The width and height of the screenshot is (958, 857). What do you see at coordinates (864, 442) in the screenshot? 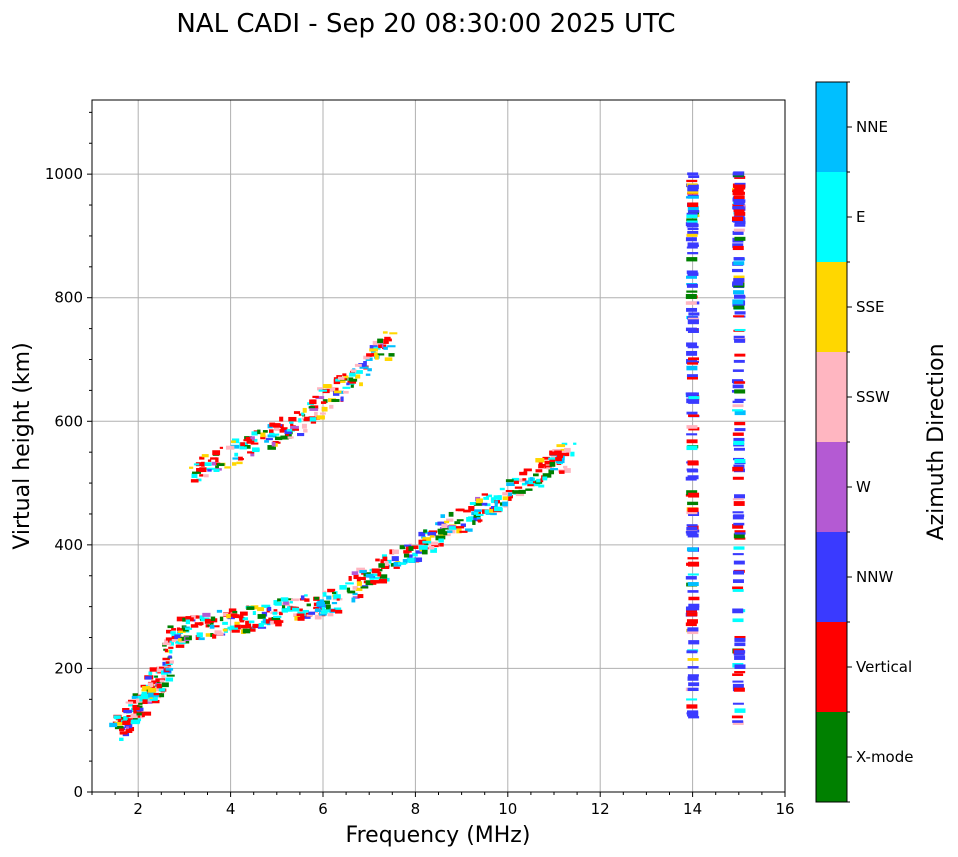
I see `colorbar: X-mode Vertical NNW W SSW SSE E NNE` at bounding box center [864, 442].